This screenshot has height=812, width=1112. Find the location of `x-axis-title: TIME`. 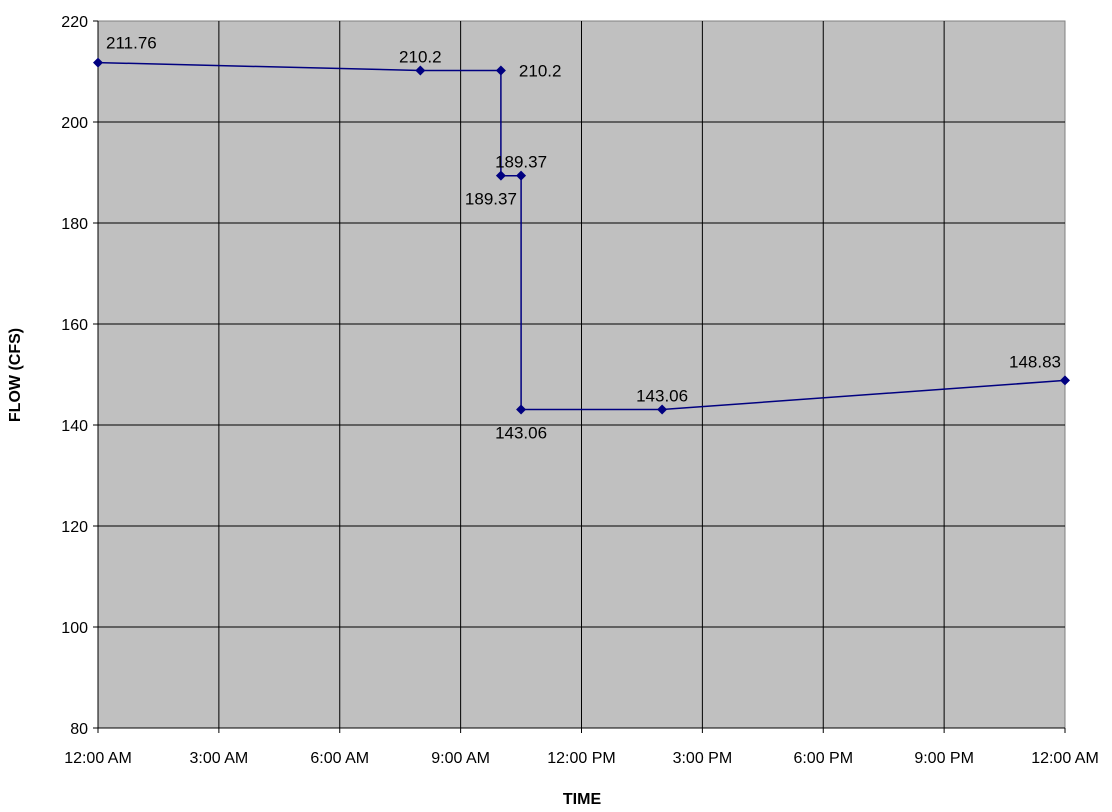

x-axis-title: TIME is located at coordinates (582, 799).